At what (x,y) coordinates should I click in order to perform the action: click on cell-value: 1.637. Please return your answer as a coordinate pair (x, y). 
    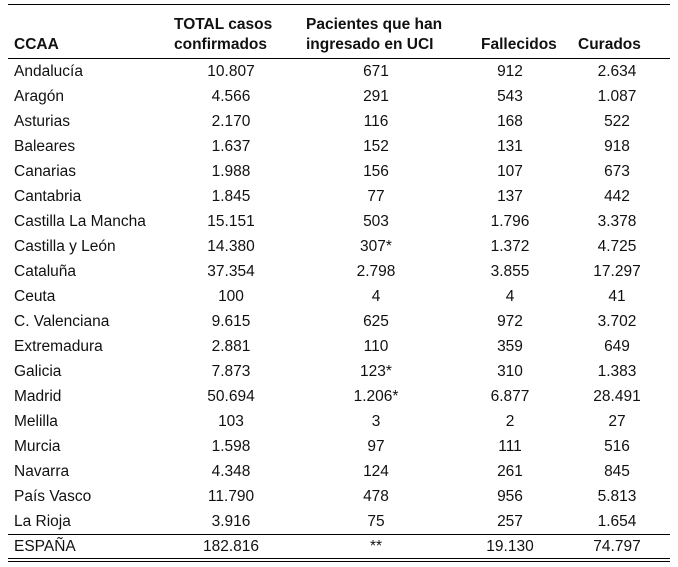
    Looking at the image, I should click on (231, 146).